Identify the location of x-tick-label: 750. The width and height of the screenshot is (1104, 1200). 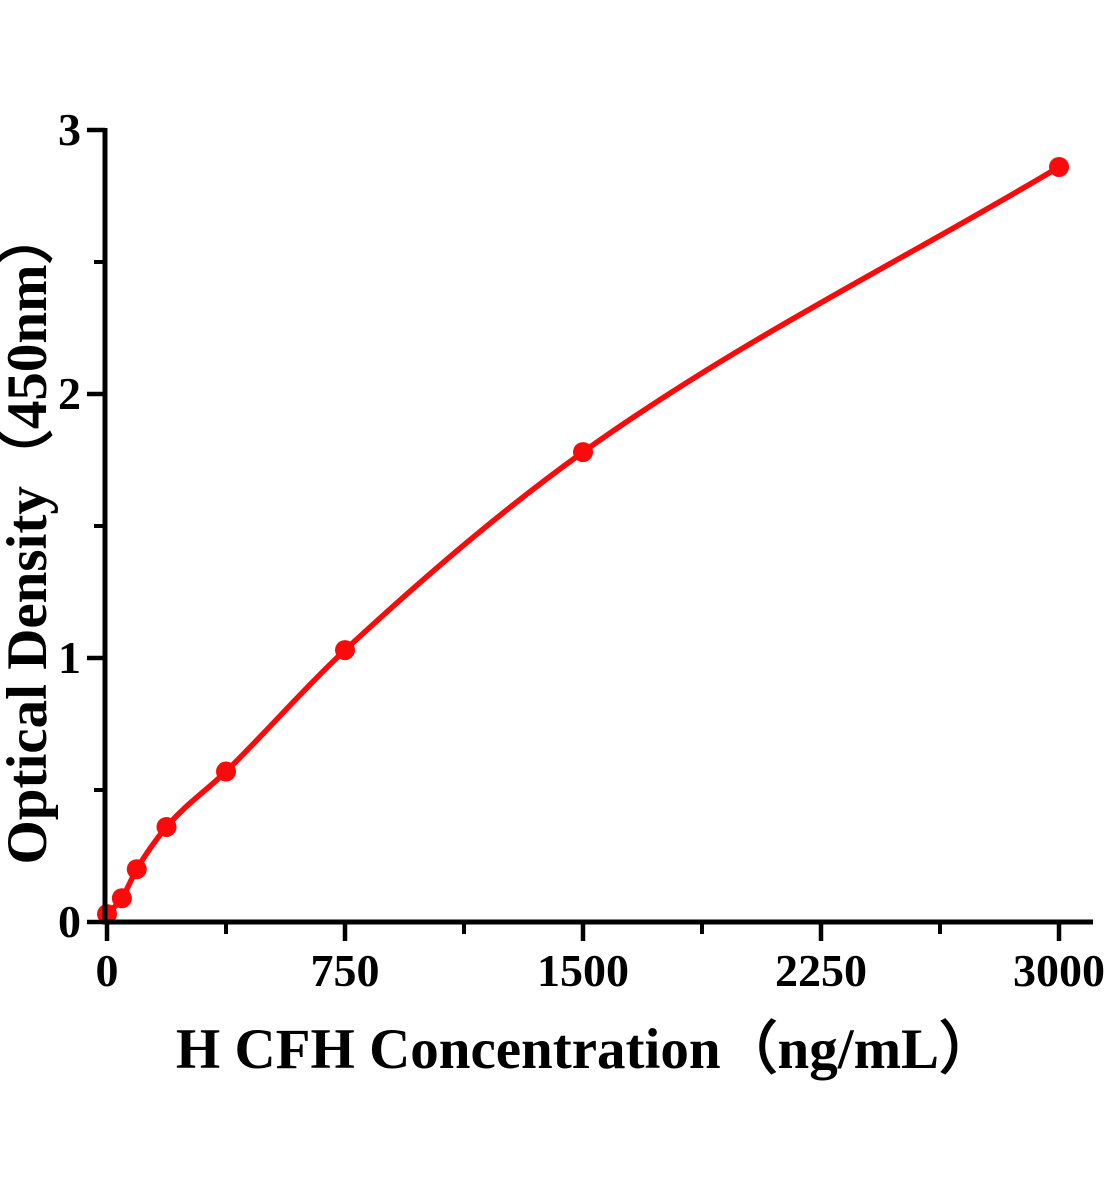
(345, 970).